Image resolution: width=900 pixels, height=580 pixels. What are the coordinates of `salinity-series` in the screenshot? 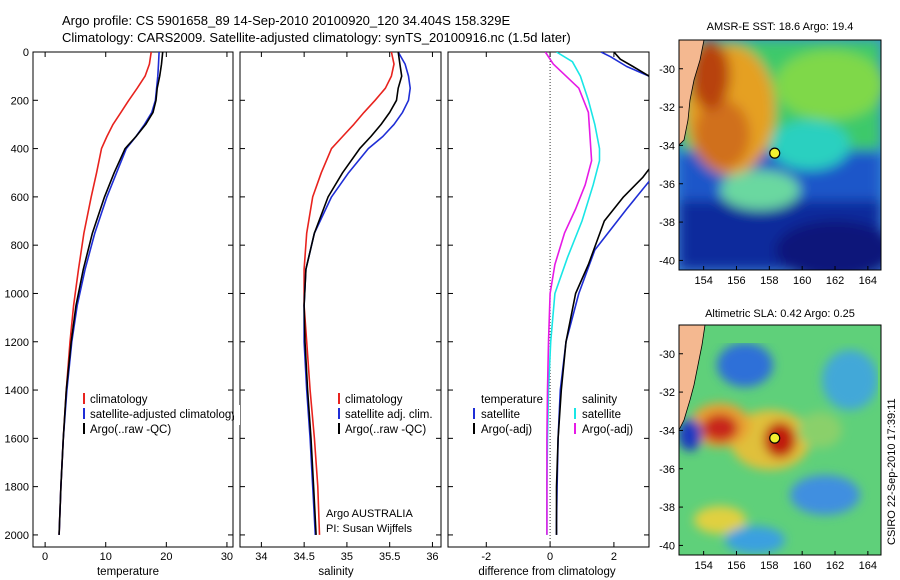 It's located at (357, 293).